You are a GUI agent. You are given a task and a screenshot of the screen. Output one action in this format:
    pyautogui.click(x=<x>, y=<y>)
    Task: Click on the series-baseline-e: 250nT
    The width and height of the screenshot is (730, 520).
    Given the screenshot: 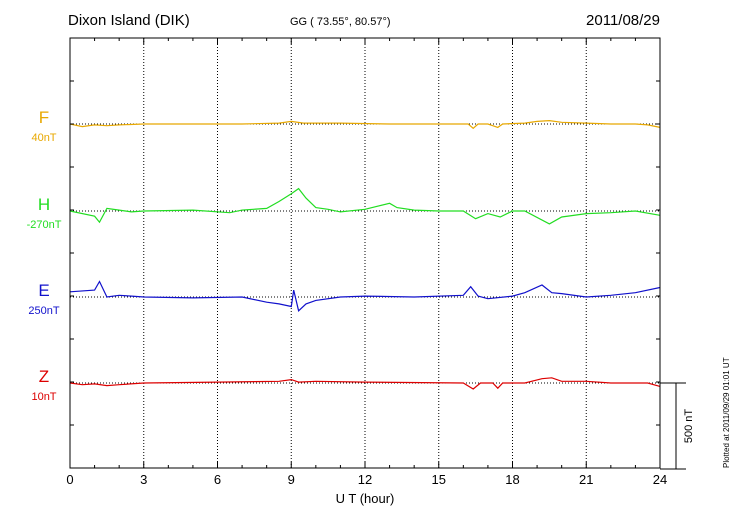 What is the action you would take?
    pyautogui.click(x=43, y=311)
    